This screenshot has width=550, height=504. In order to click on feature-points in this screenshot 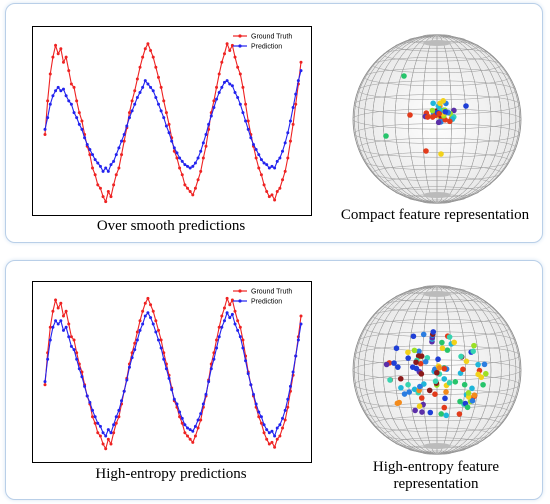, I will do `click(436, 374)`.